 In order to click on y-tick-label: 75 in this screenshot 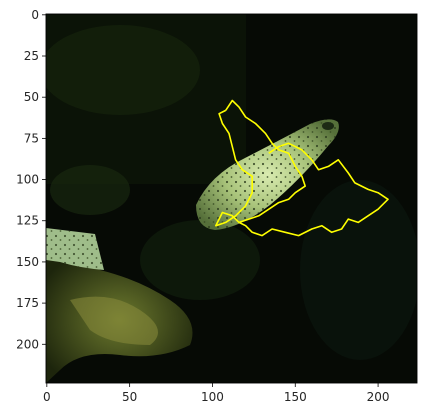, I will do `click(31, 138)`.